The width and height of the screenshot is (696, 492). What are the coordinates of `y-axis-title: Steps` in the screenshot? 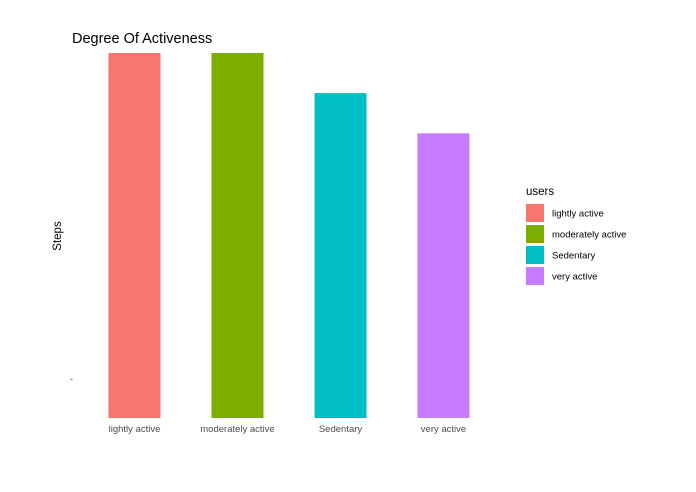 It's located at (58, 236).